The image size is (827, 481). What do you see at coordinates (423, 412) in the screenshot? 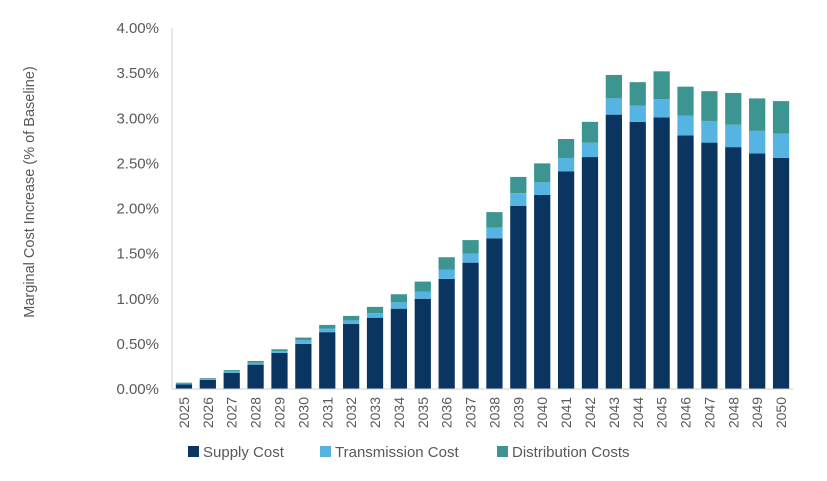
I see `x-tick-label: 2035` at bounding box center [423, 412].